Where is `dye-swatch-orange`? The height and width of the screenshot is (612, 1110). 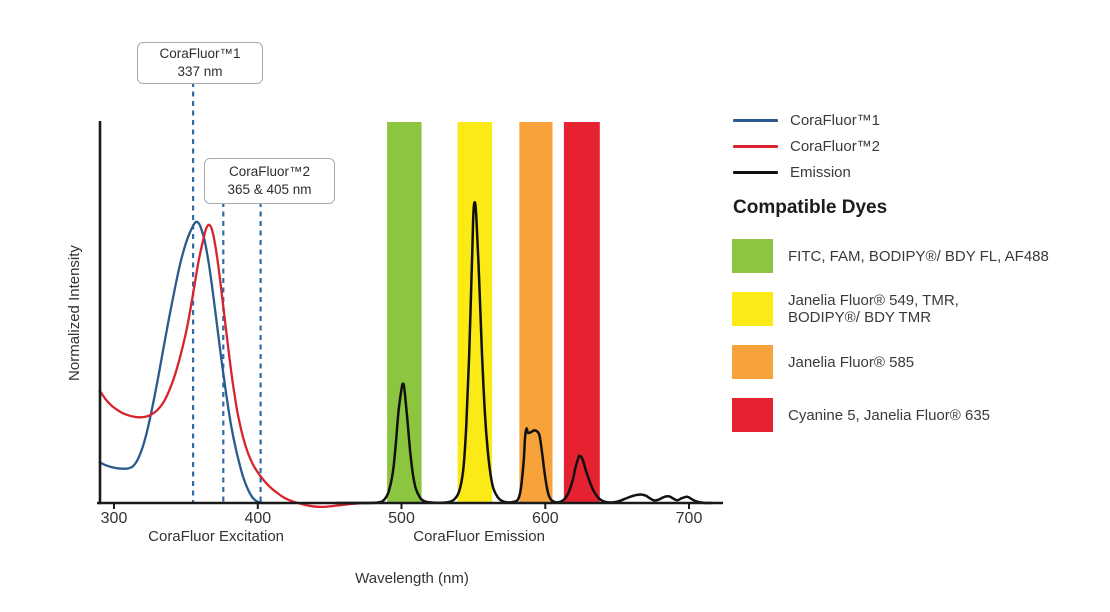 dye-swatch-orange is located at coordinates (752, 362).